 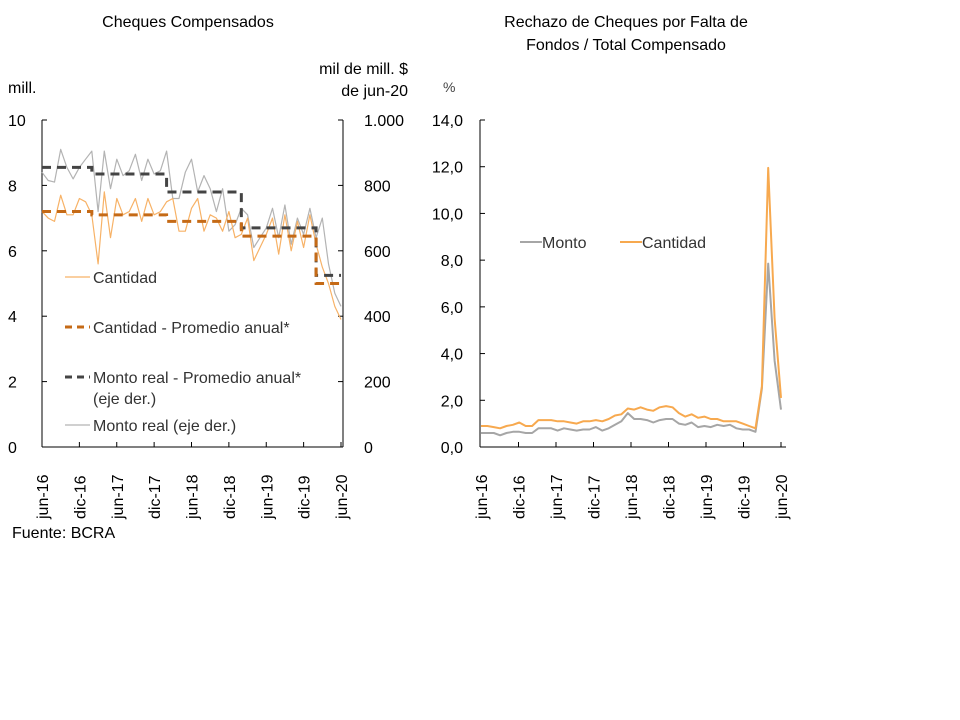 I want to click on left-y-tick-label: 8, so click(x=12, y=186).